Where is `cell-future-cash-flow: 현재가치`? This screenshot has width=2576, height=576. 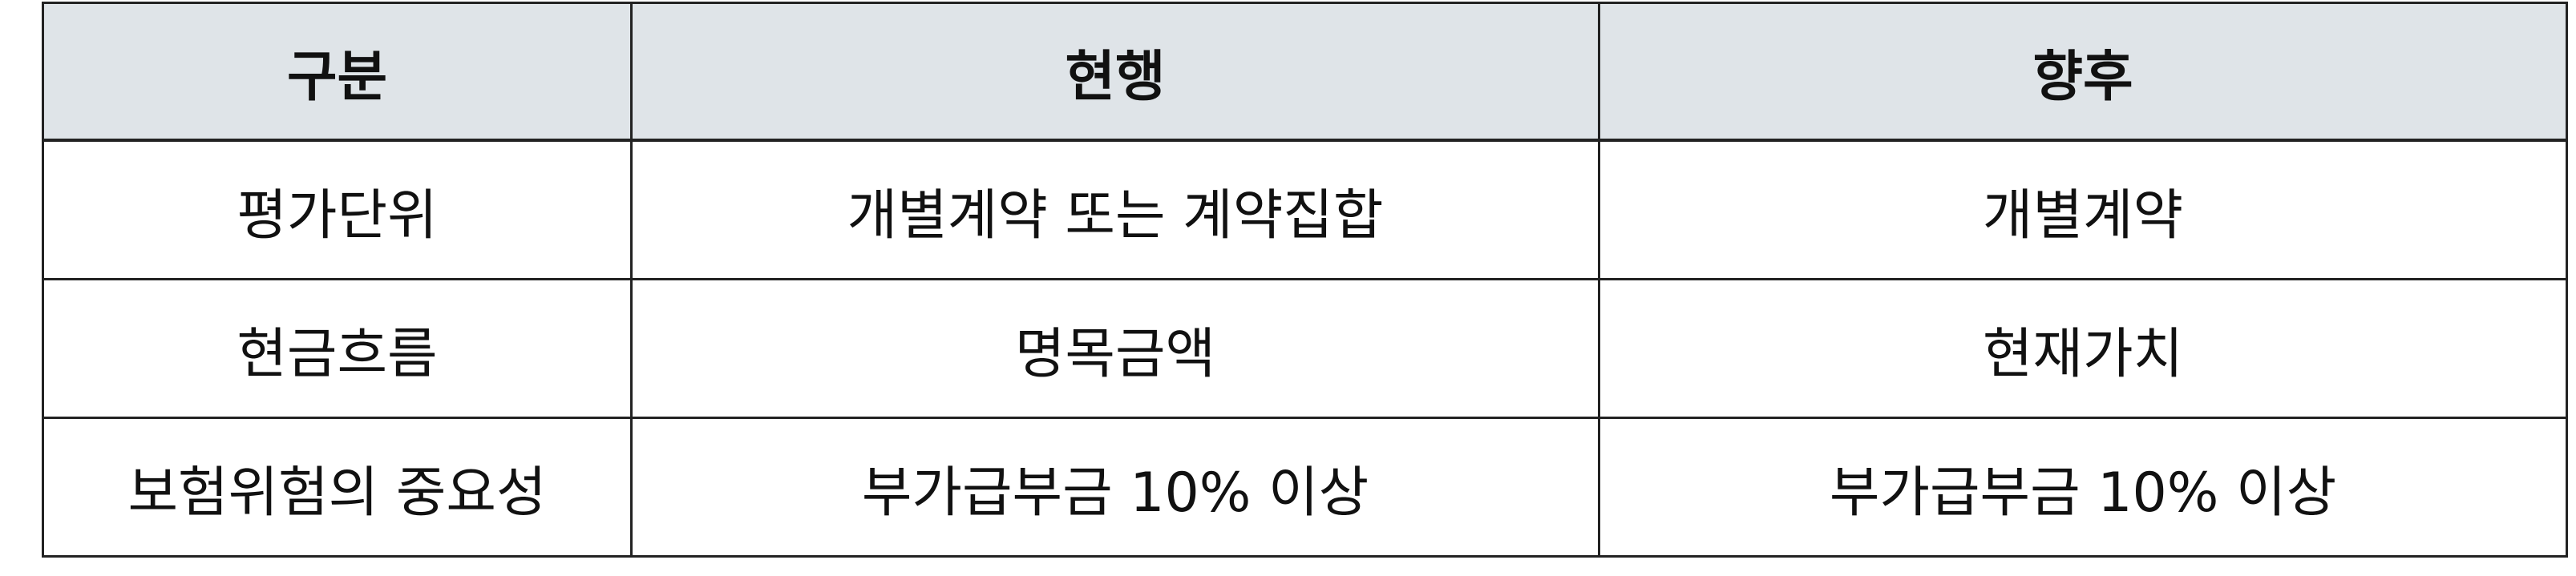
cell-future-cash-flow: 현재가치 is located at coordinates (2083, 348).